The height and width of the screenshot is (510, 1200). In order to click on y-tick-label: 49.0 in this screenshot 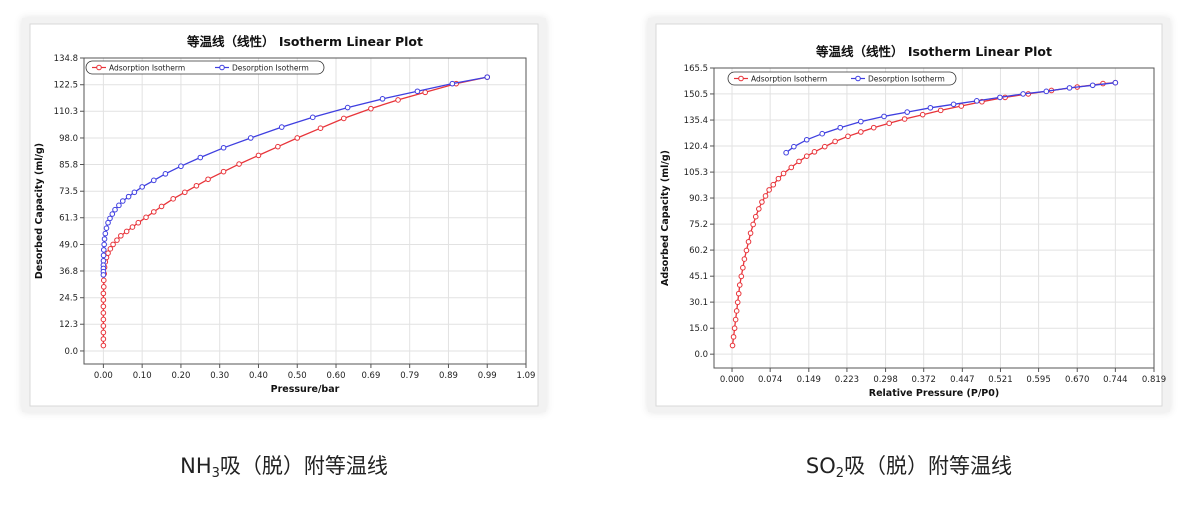, I will do `click(68, 245)`.